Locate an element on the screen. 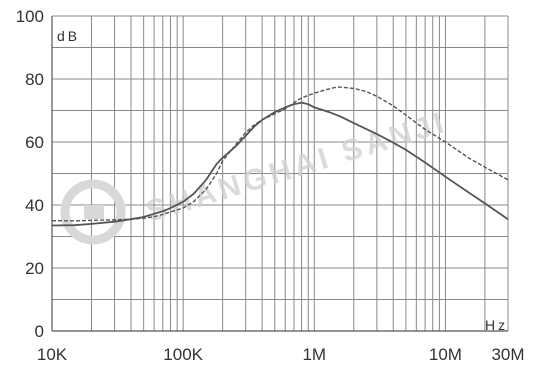 The height and width of the screenshot is (365, 533). watermark-logo-icon is located at coordinates (93, 212).